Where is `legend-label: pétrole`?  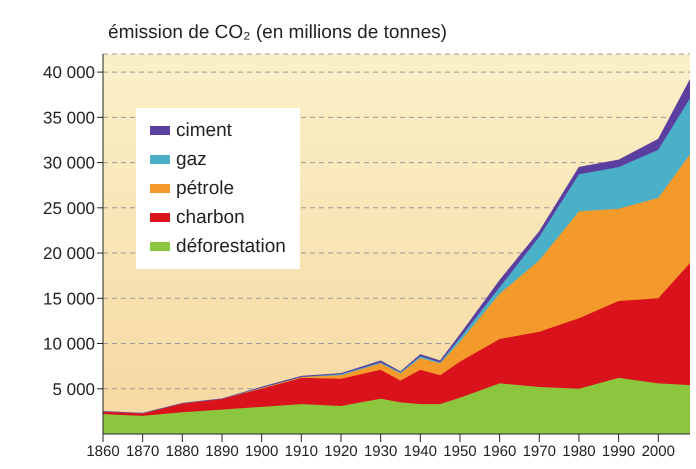
legend-label: pétrole is located at coordinates (205, 189).